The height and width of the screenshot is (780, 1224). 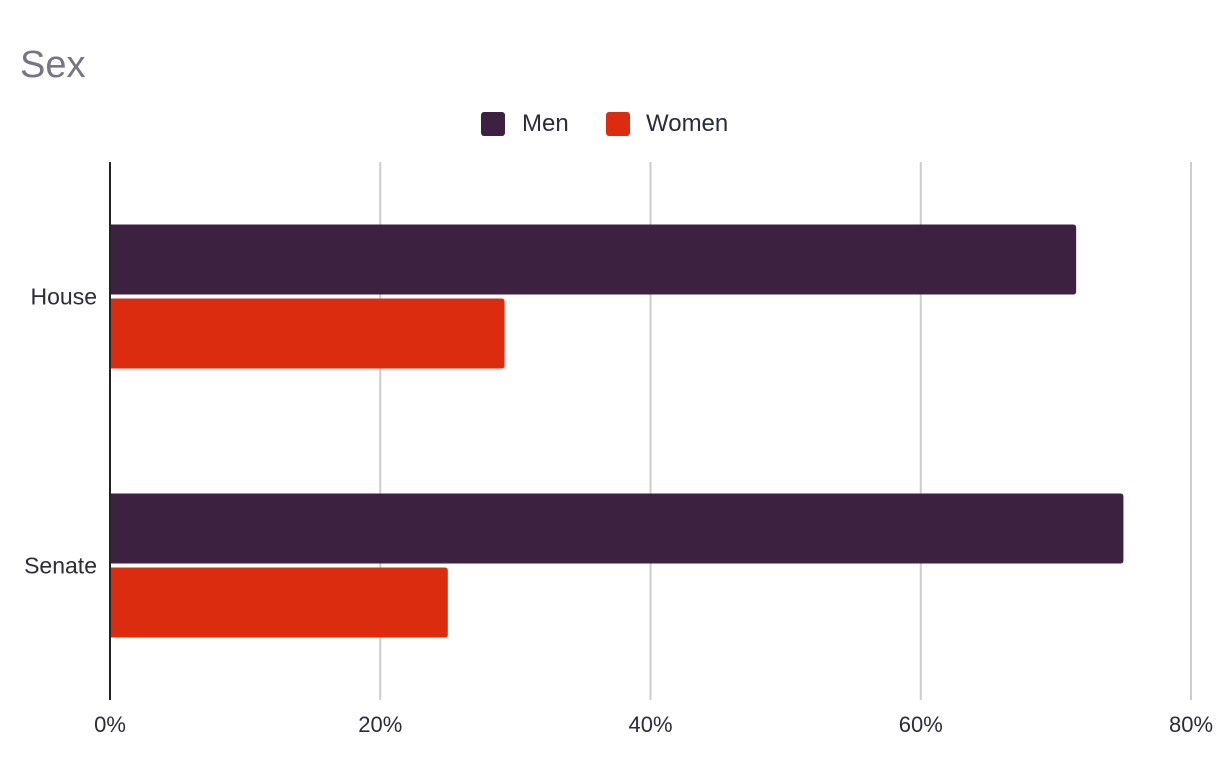 What do you see at coordinates (493, 124) in the screenshot?
I see `legend-swatch-men` at bounding box center [493, 124].